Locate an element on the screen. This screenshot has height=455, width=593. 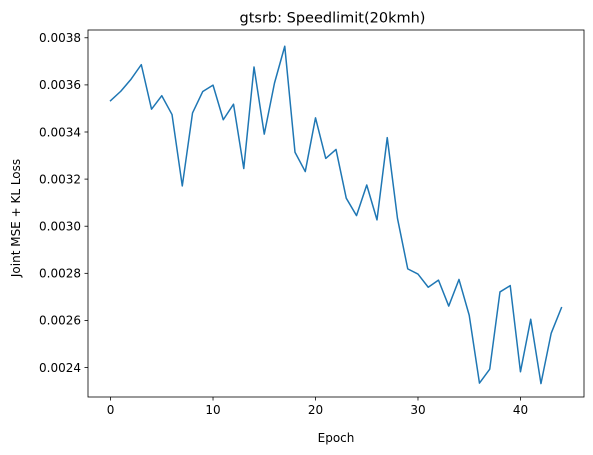
x-tick-label: 30 is located at coordinates (417, 410).